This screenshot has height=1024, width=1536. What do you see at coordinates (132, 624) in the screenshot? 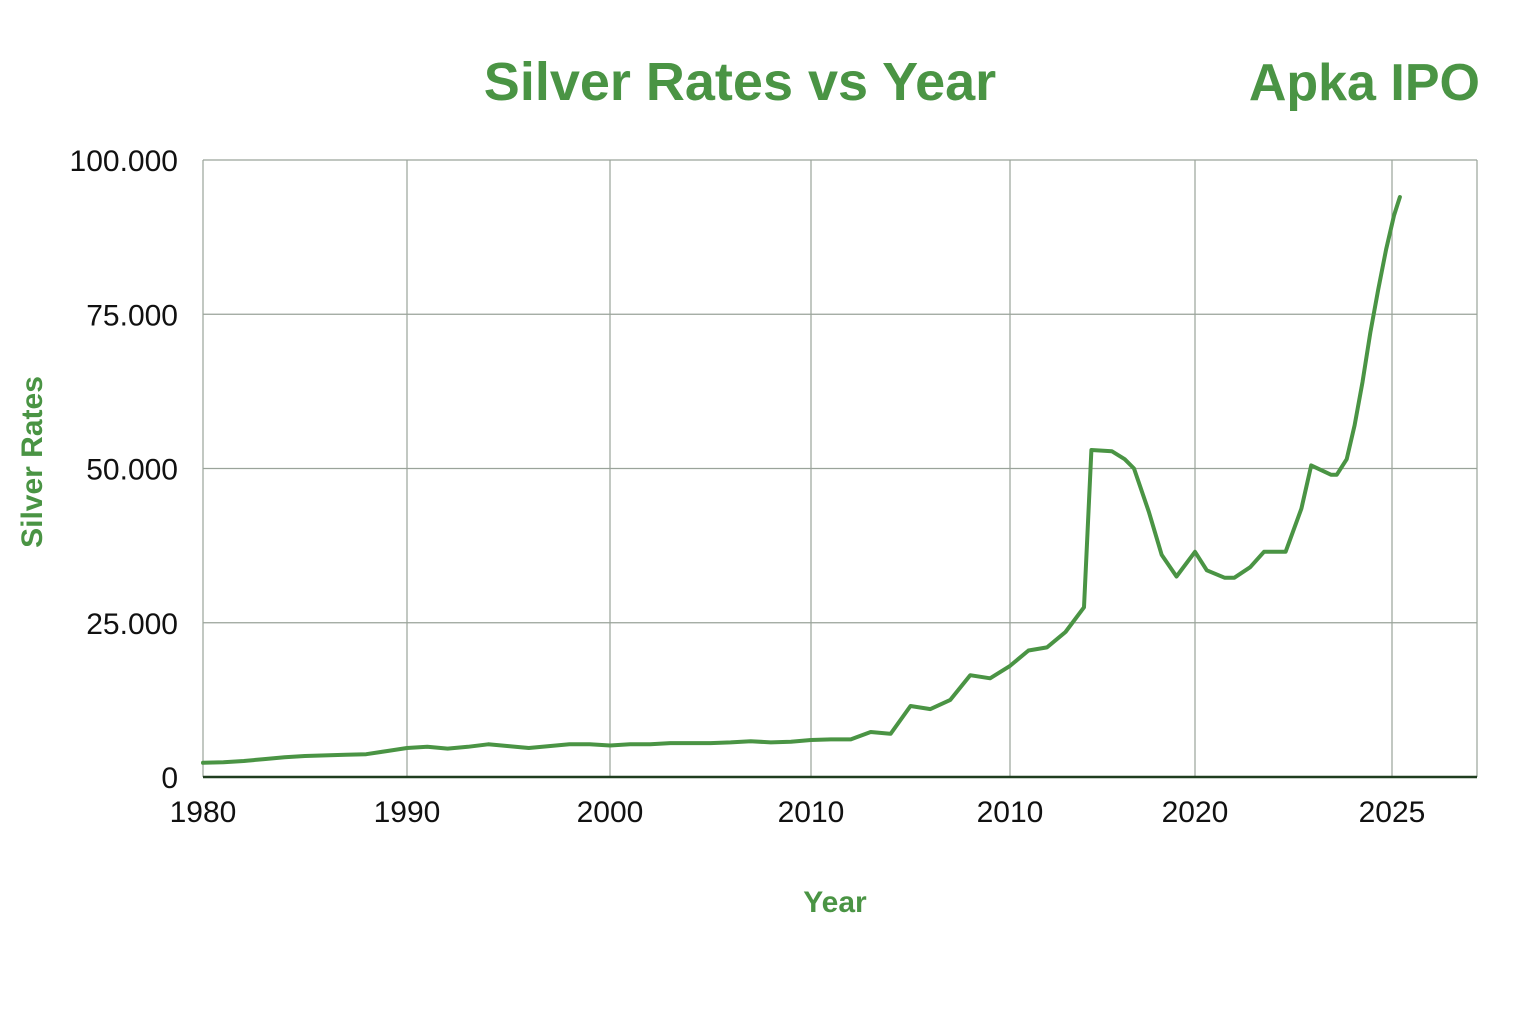
I see `y-tick-label: 25.000` at bounding box center [132, 624].